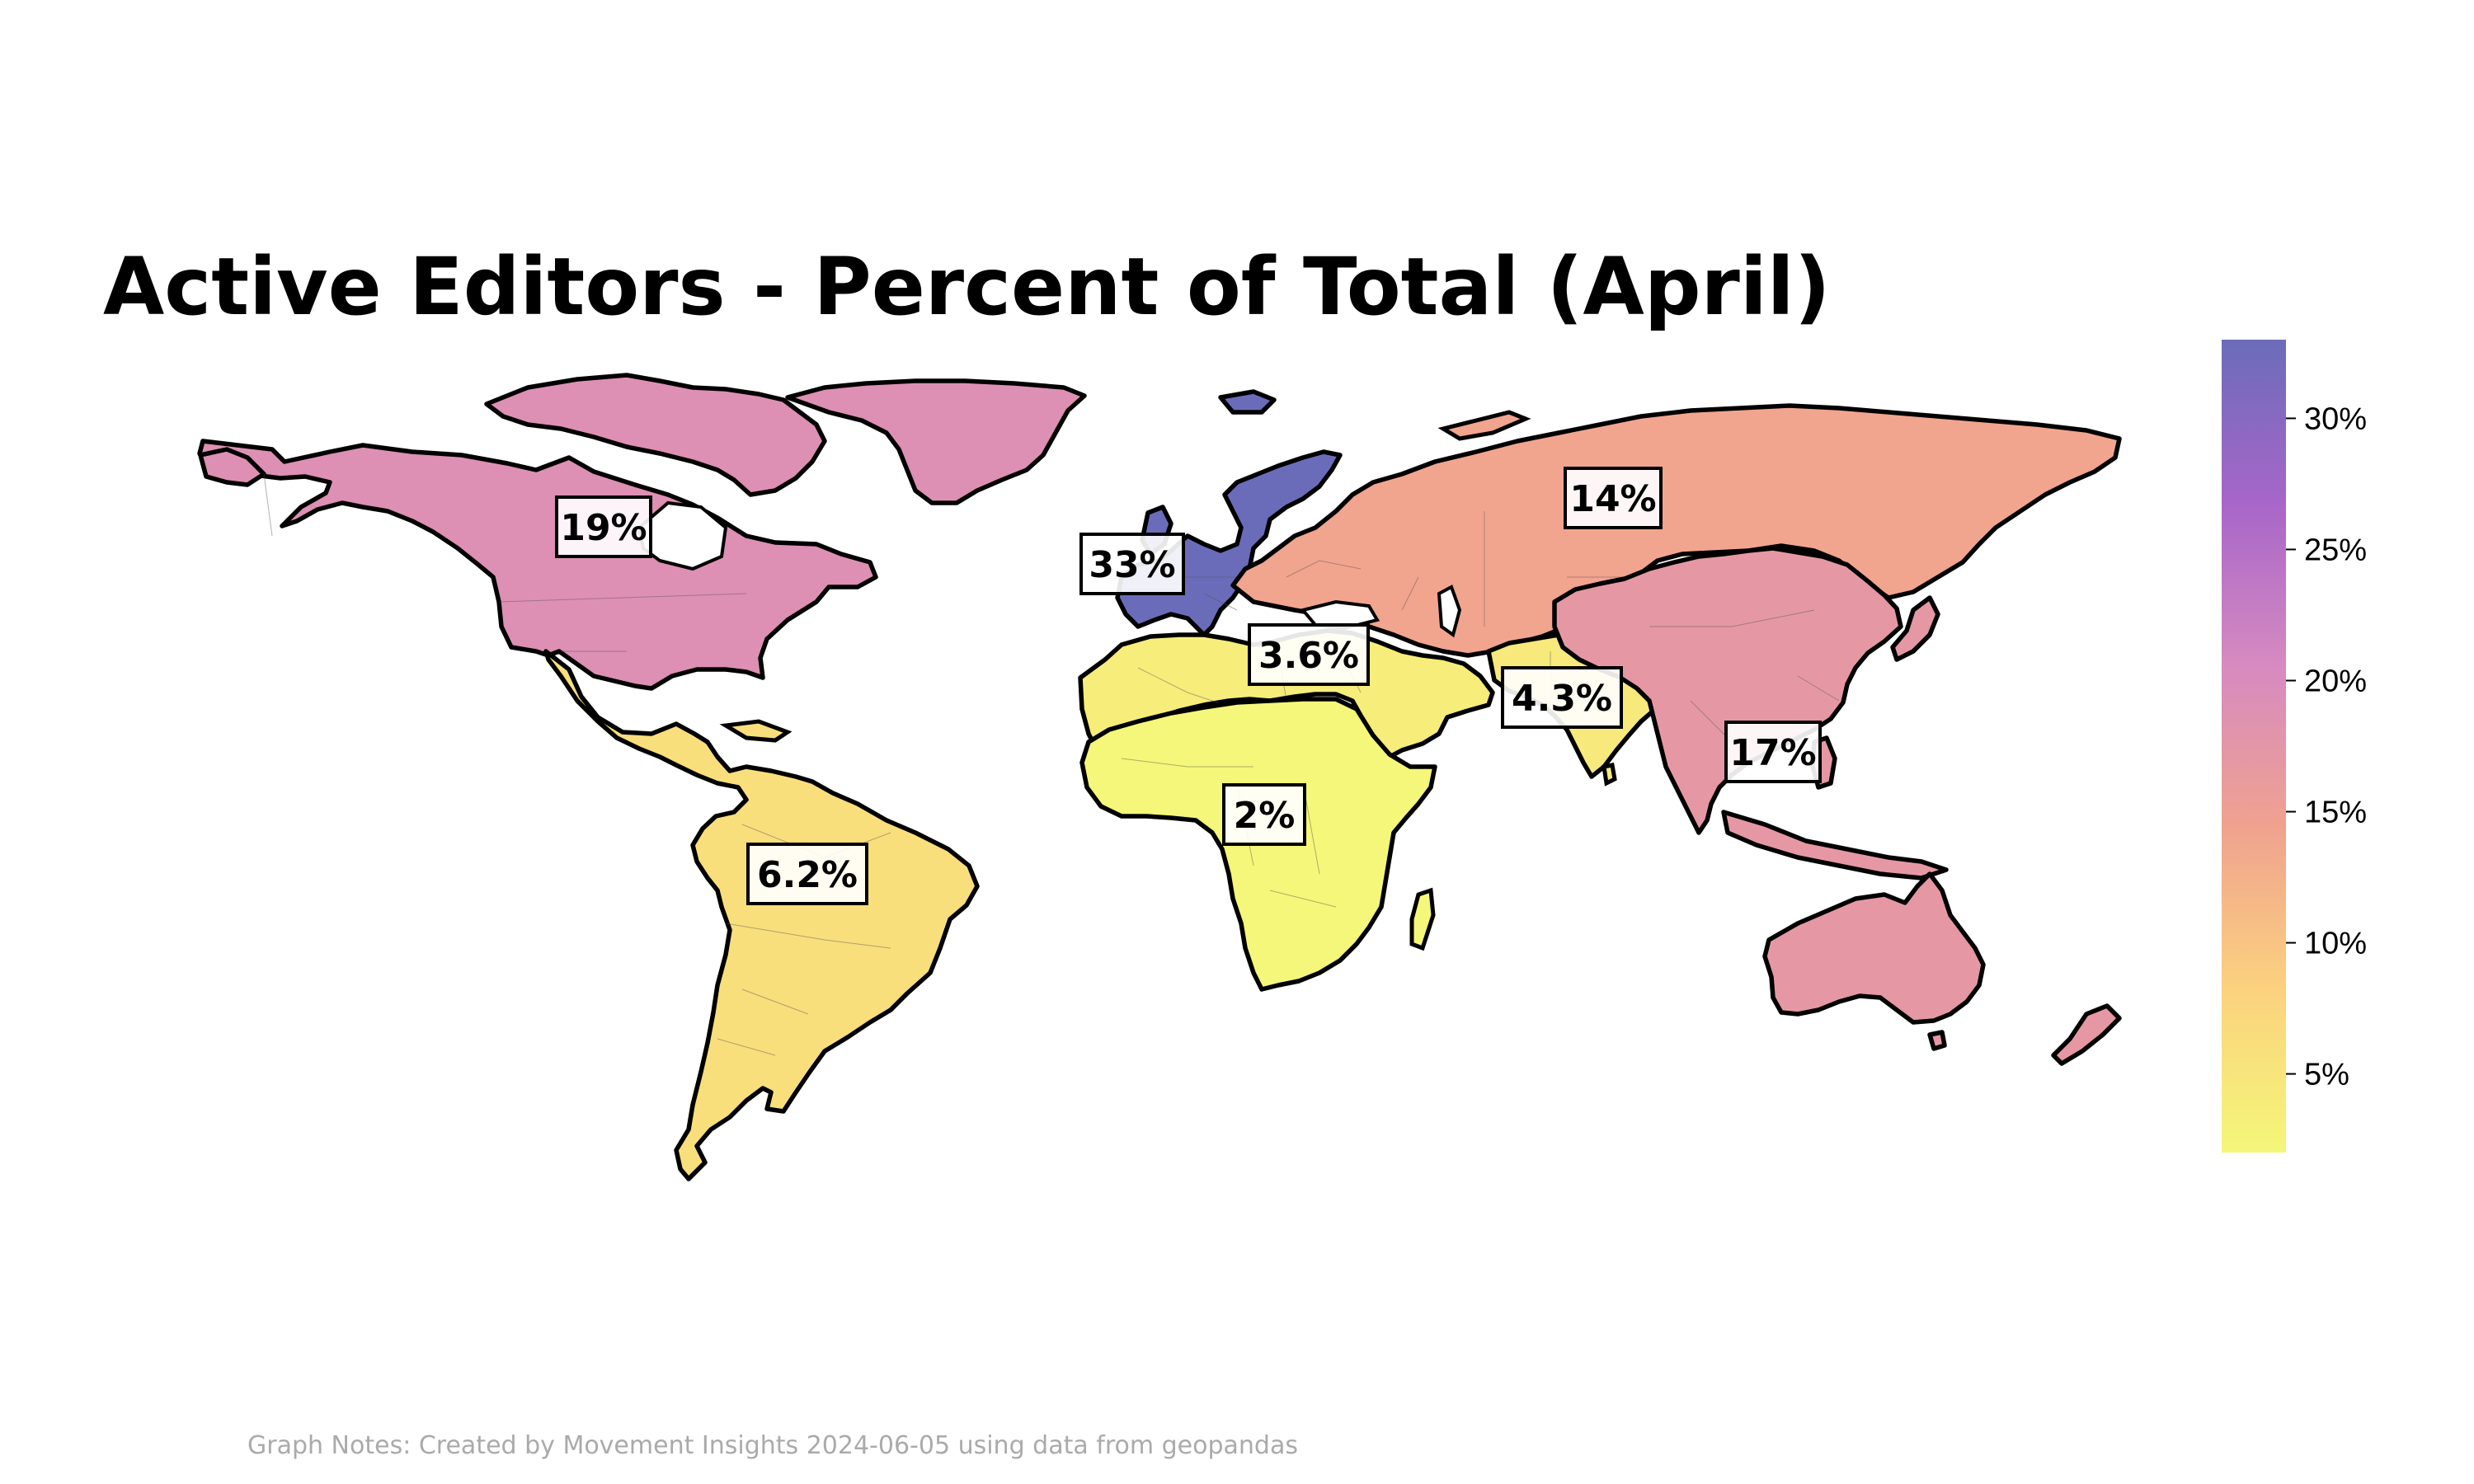  I want to click on value-label-eastern-europe: 14%, so click(1612, 499).